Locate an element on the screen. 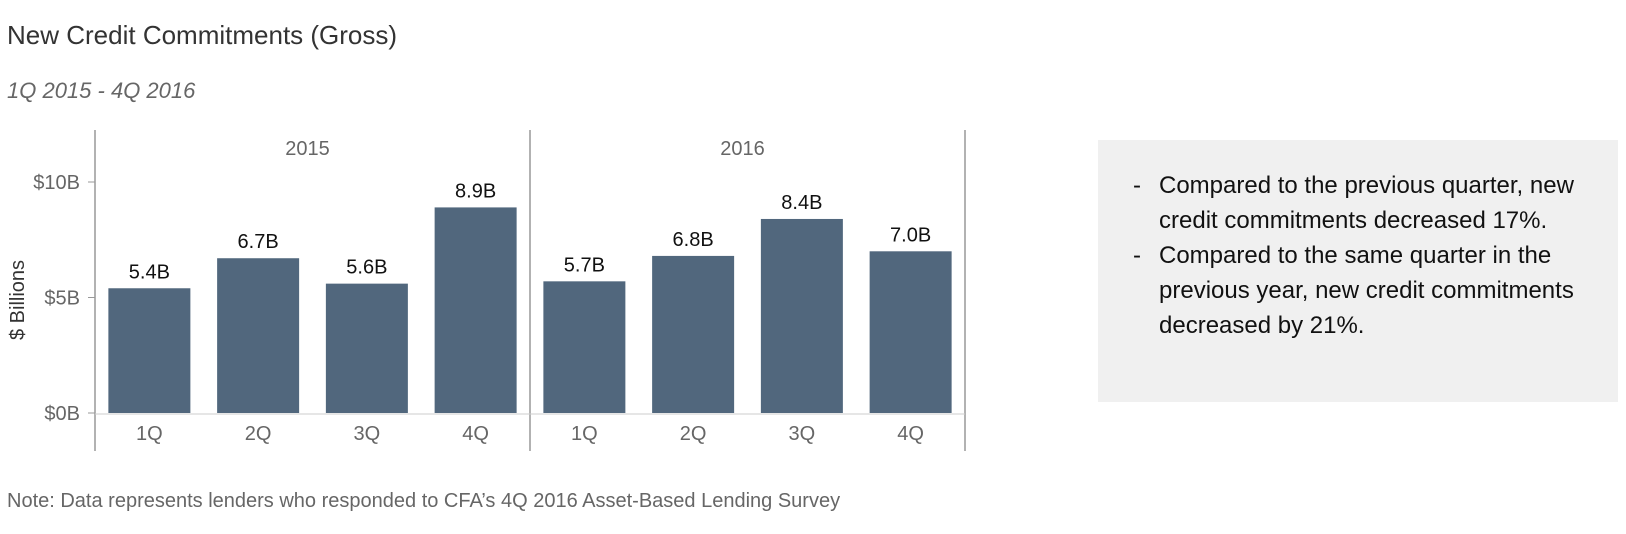 This screenshot has height=534, width=1626. chart-title: New Credit Commitments (Gross) is located at coordinates (202, 35).